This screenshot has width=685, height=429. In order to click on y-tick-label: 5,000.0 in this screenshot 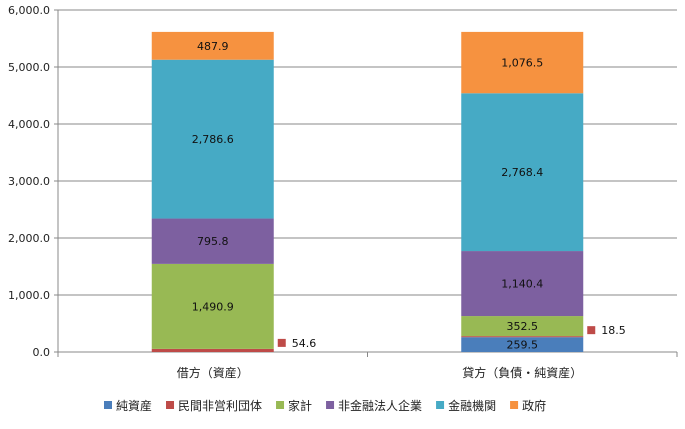, I will do `click(29, 67)`.